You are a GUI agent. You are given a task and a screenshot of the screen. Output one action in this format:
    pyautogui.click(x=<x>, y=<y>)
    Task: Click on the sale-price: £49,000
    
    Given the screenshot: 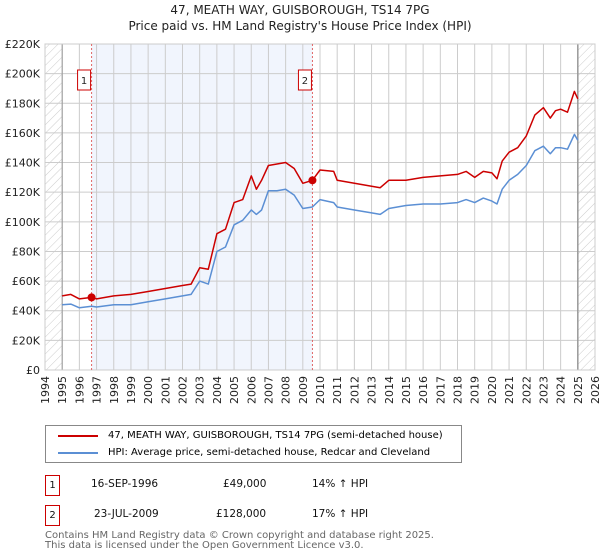 What is the action you would take?
    pyautogui.click(x=245, y=484)
    